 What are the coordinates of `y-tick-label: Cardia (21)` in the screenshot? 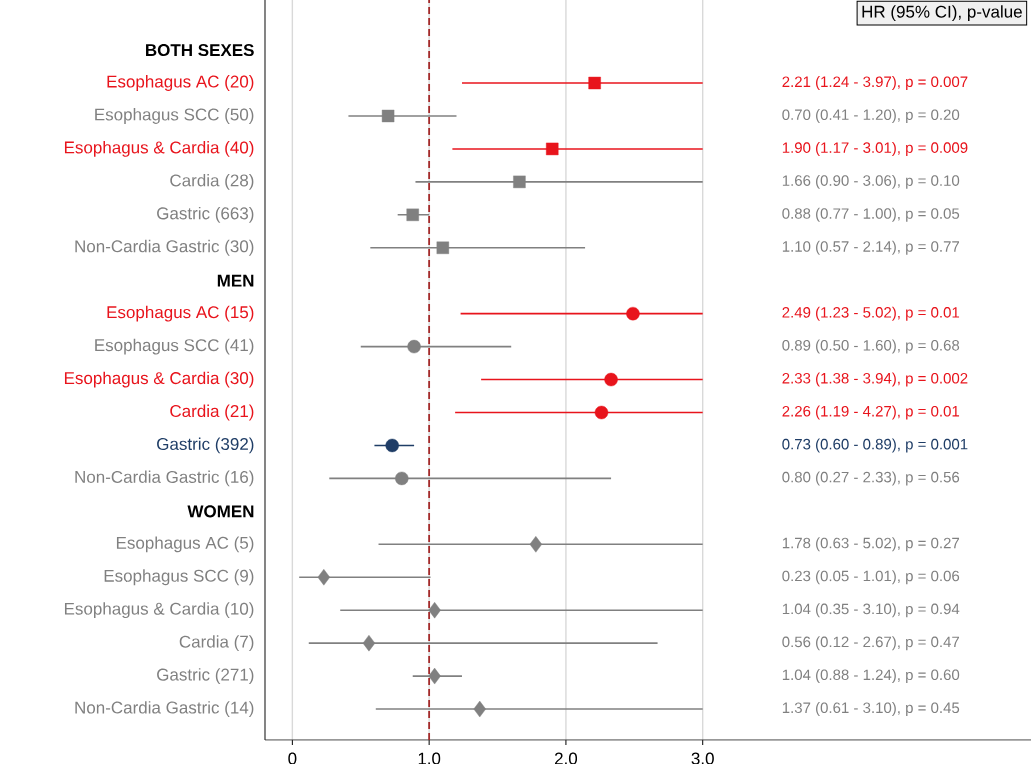 It's located at (212, 412).